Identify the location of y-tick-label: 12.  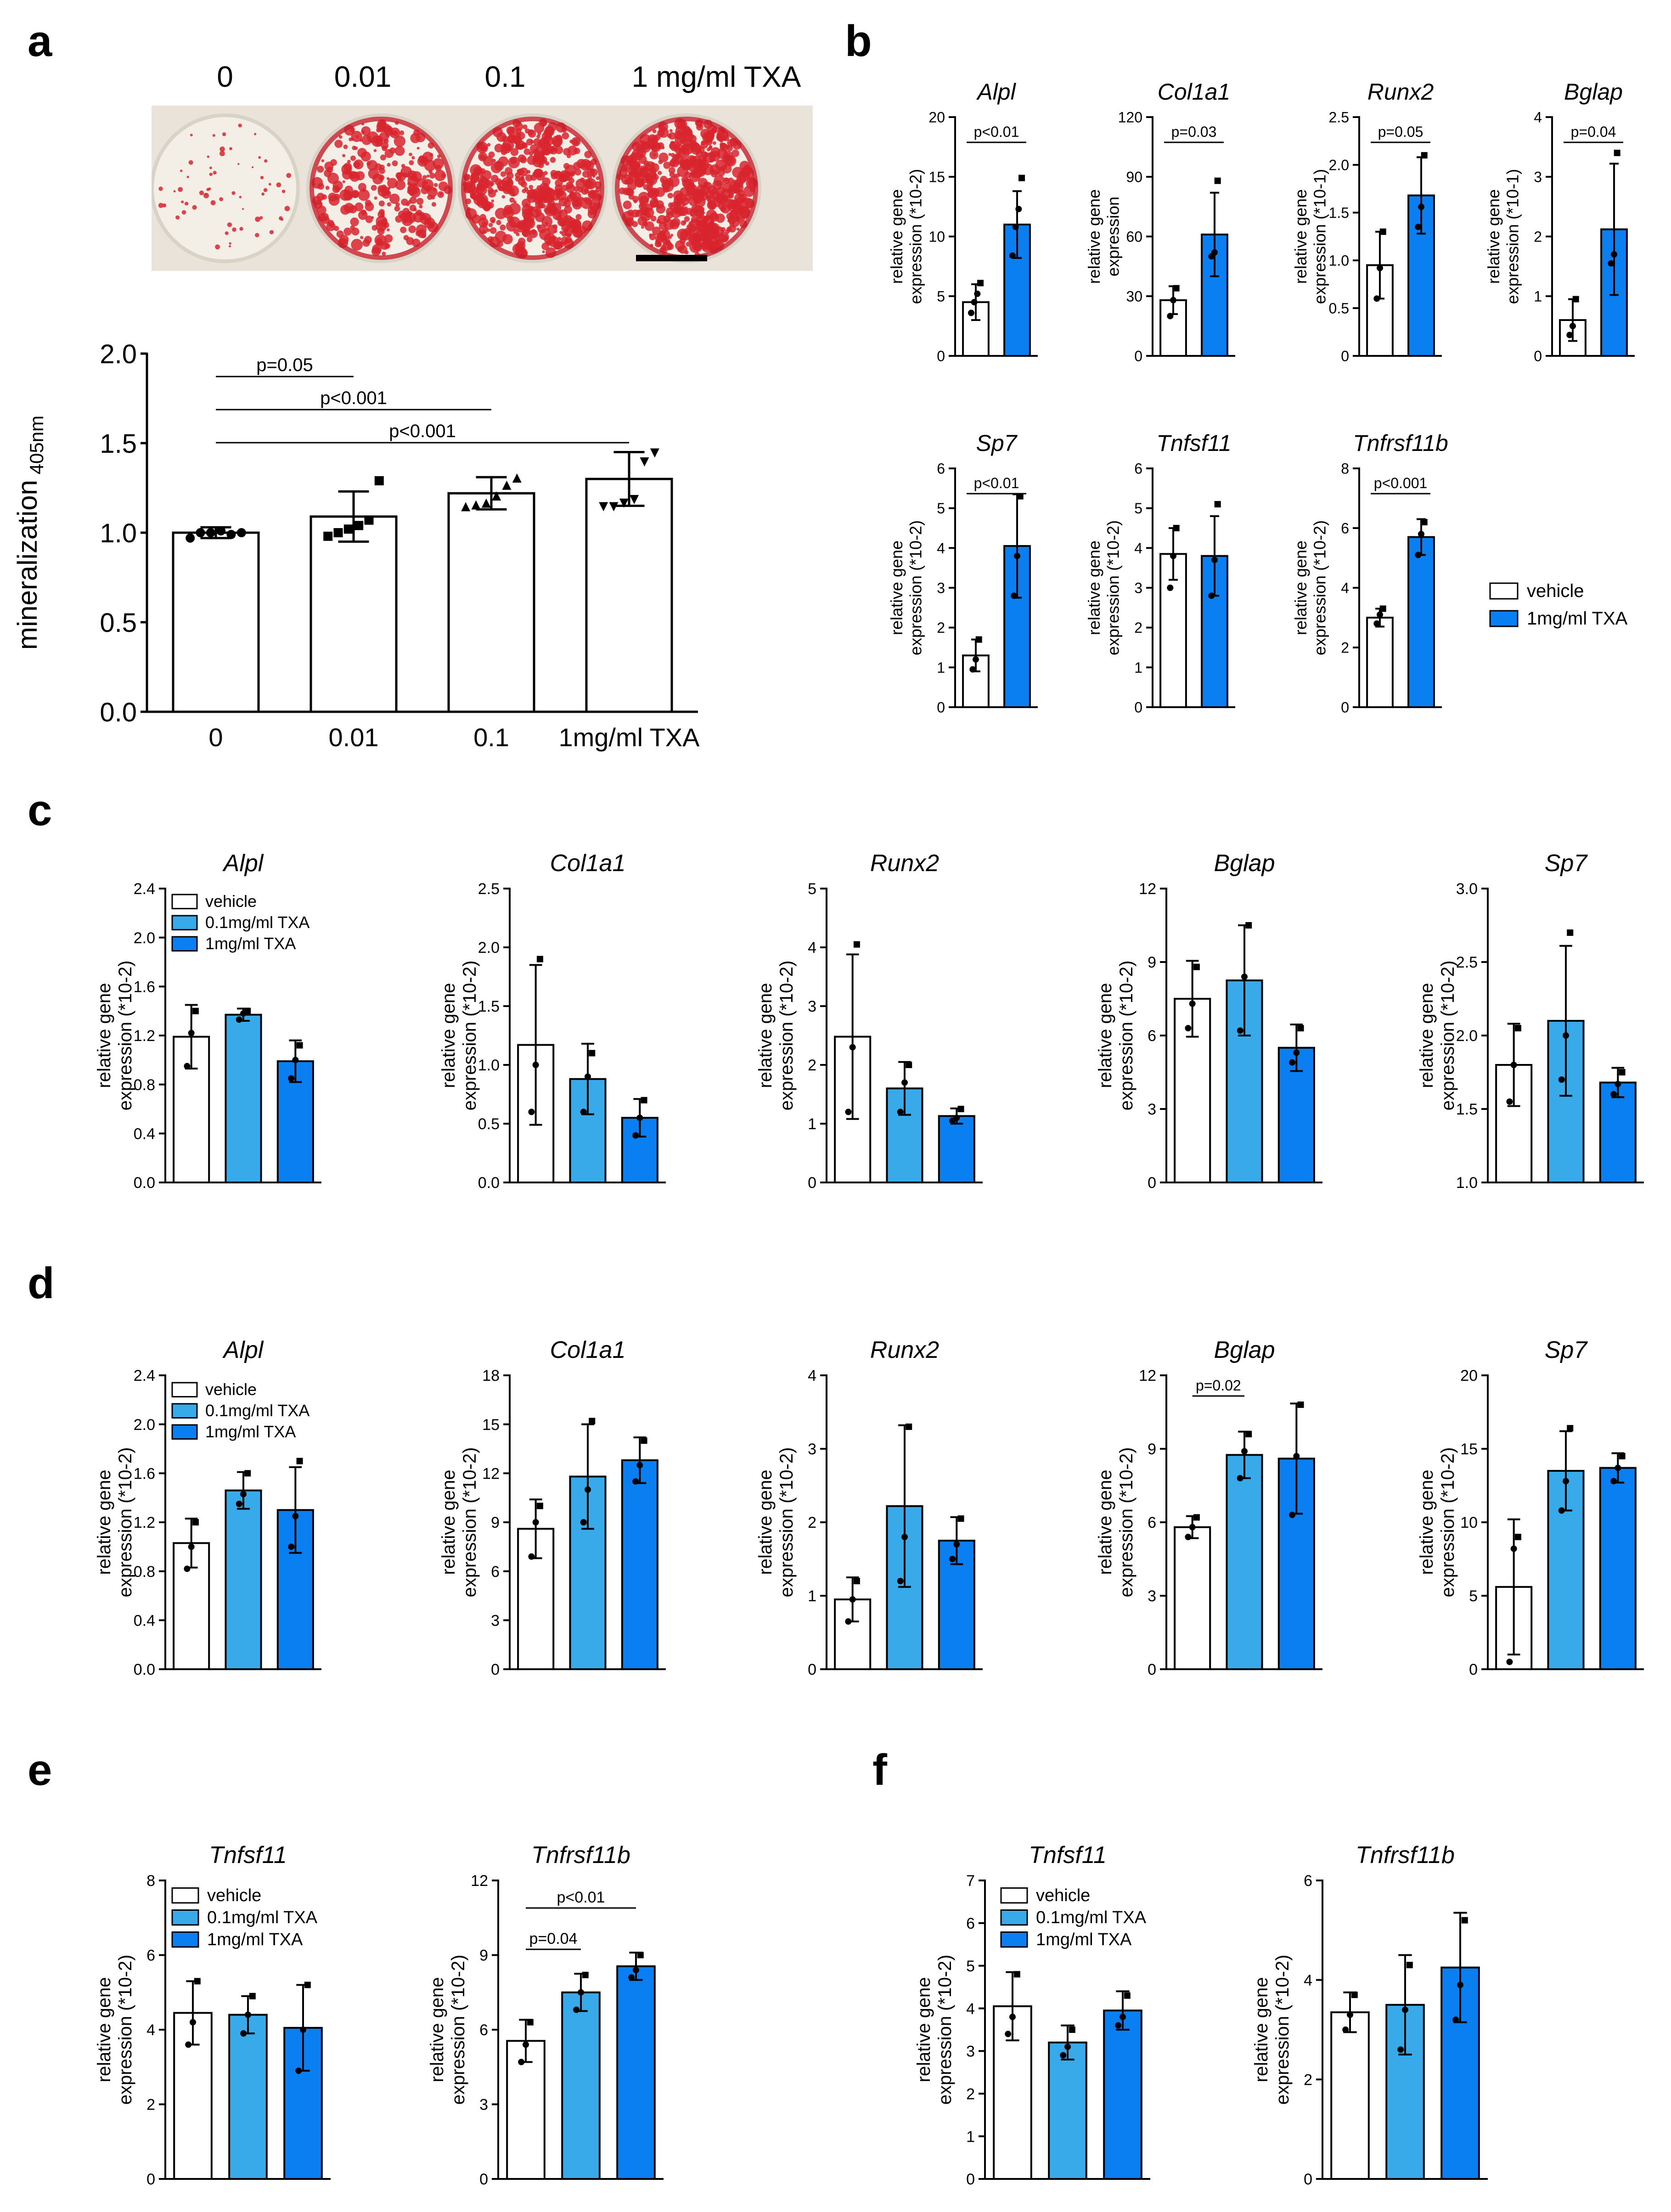
(491, 1474).